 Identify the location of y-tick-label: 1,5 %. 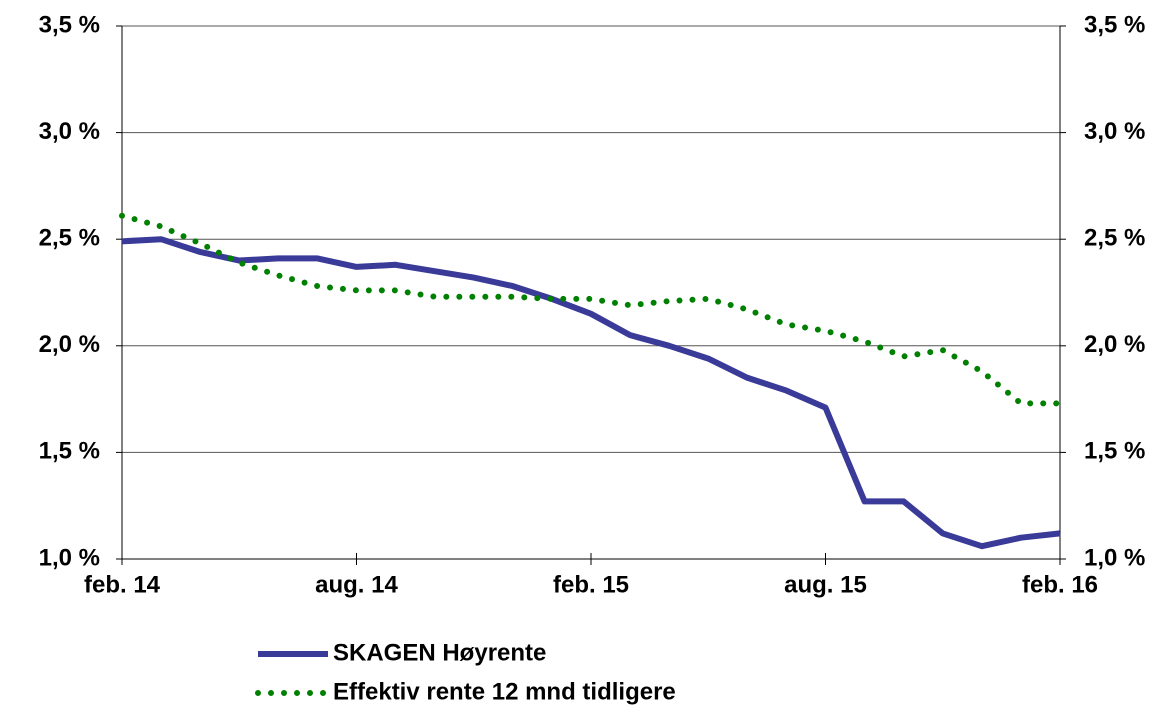
(69, 451).